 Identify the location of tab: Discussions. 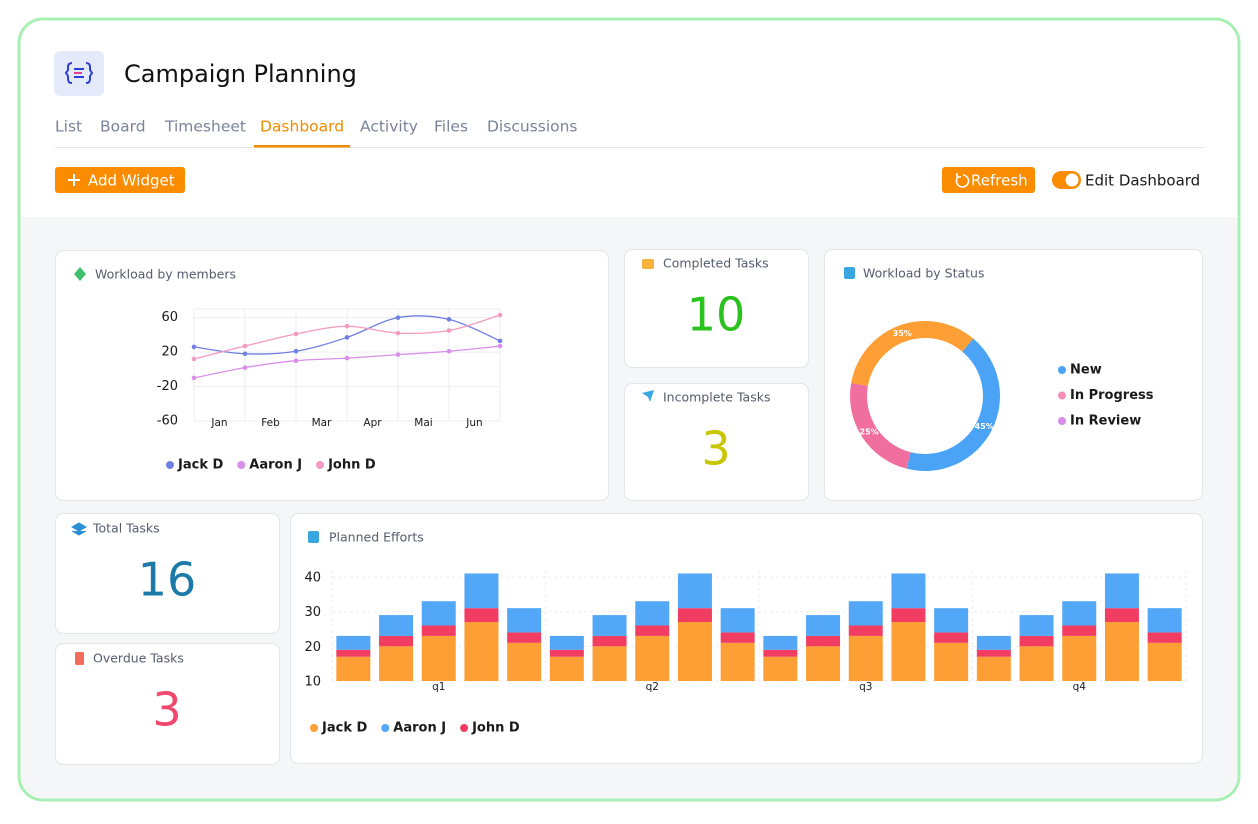
(532, 127).